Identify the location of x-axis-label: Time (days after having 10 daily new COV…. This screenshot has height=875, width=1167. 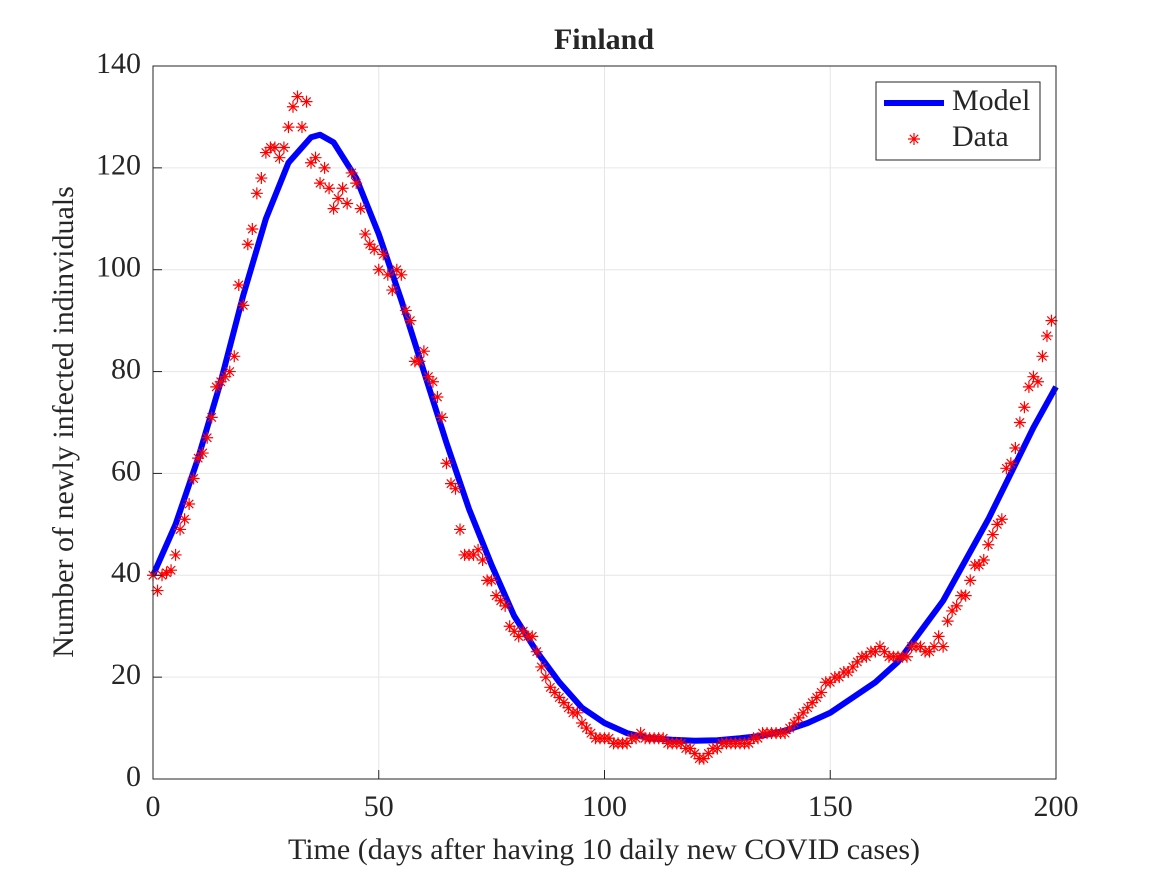
(604, 849).